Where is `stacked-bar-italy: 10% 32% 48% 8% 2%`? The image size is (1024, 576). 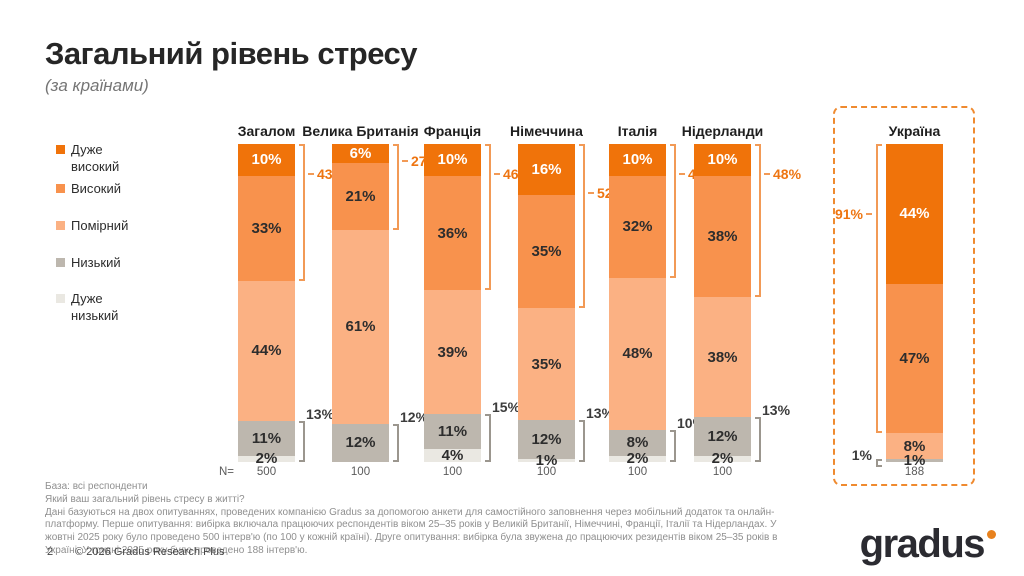
stacked-bar-italy: 10% 32% 48% 8% 2% is located at coordinates (637, 305).